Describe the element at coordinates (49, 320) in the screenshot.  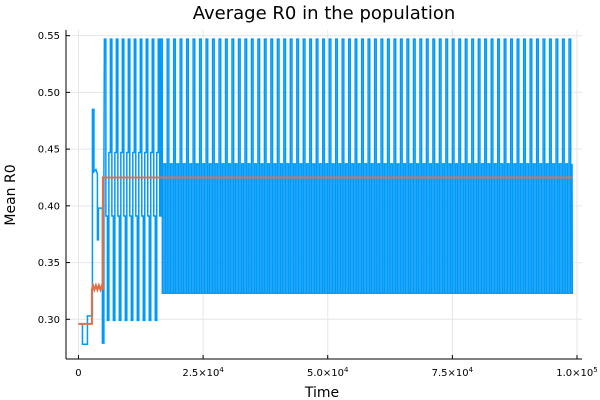
I see `y-tick-label: 0.30` at that location.